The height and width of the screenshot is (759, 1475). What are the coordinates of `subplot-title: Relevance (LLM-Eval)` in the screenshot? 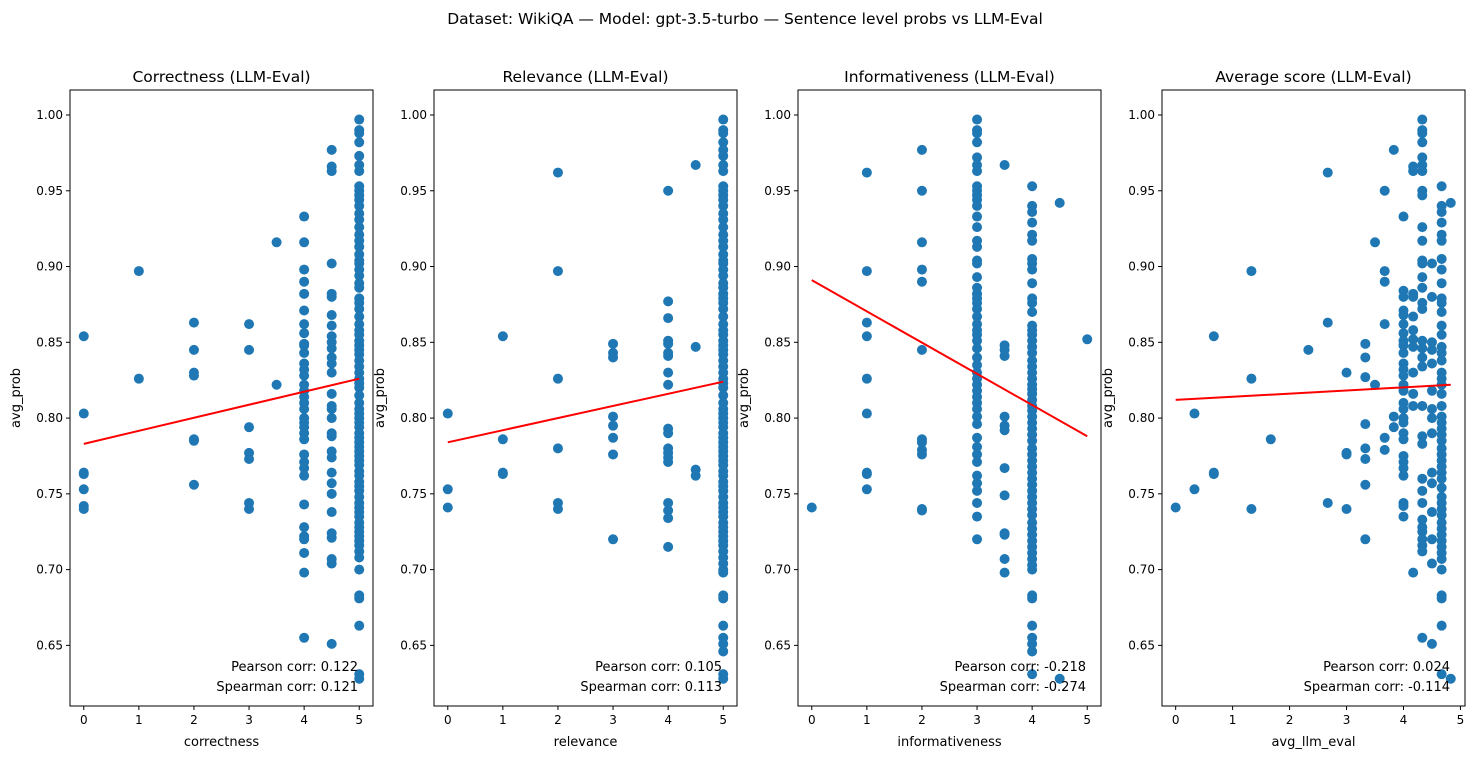 It's located at (585, 77).